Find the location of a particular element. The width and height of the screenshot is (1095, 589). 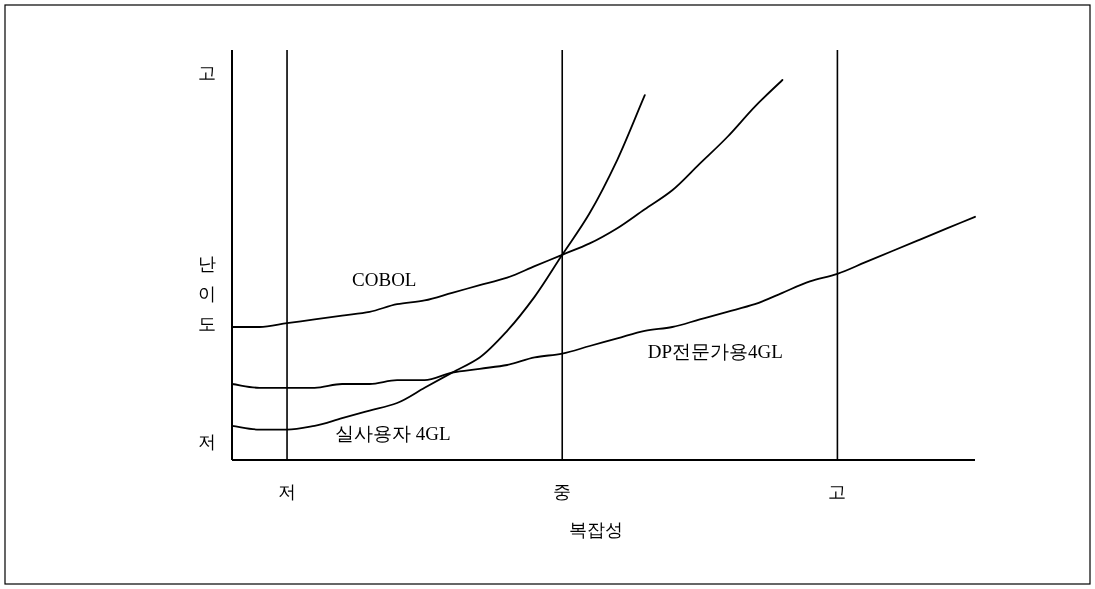

x-tick-label: 저 is located at coordinates (287, 491).